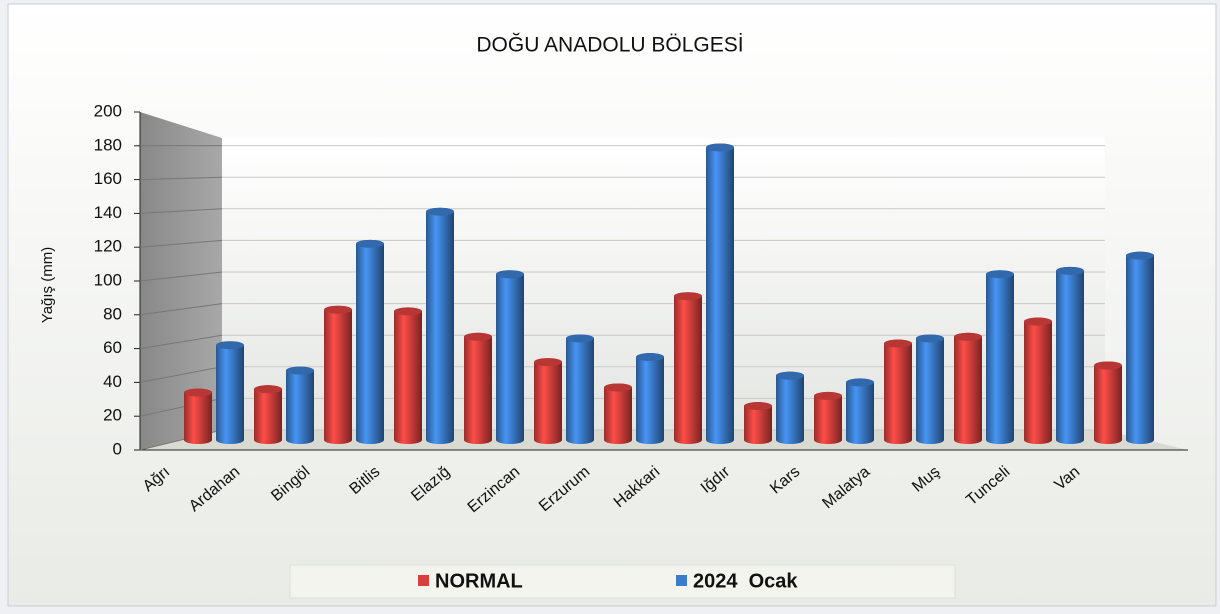  What do you see at coordinates (108, 110) in the screenshot?
I see `y-tick-label: 200` at bounding box center [108, 110].